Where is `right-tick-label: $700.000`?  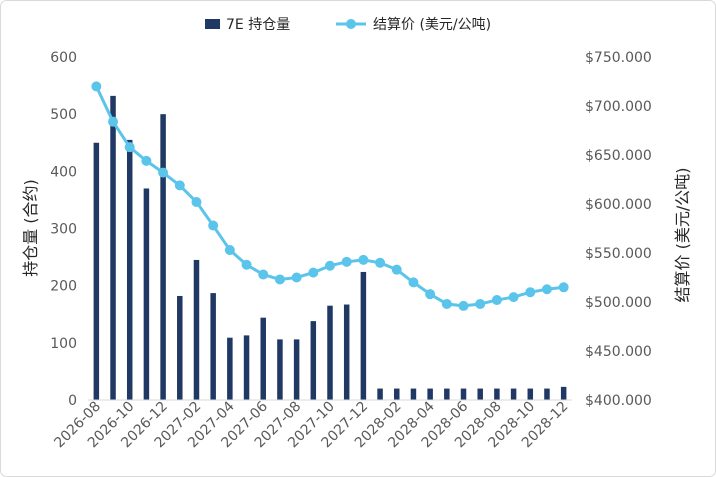
right-tick-label: $700.000 is located at coordinates (618, 107).